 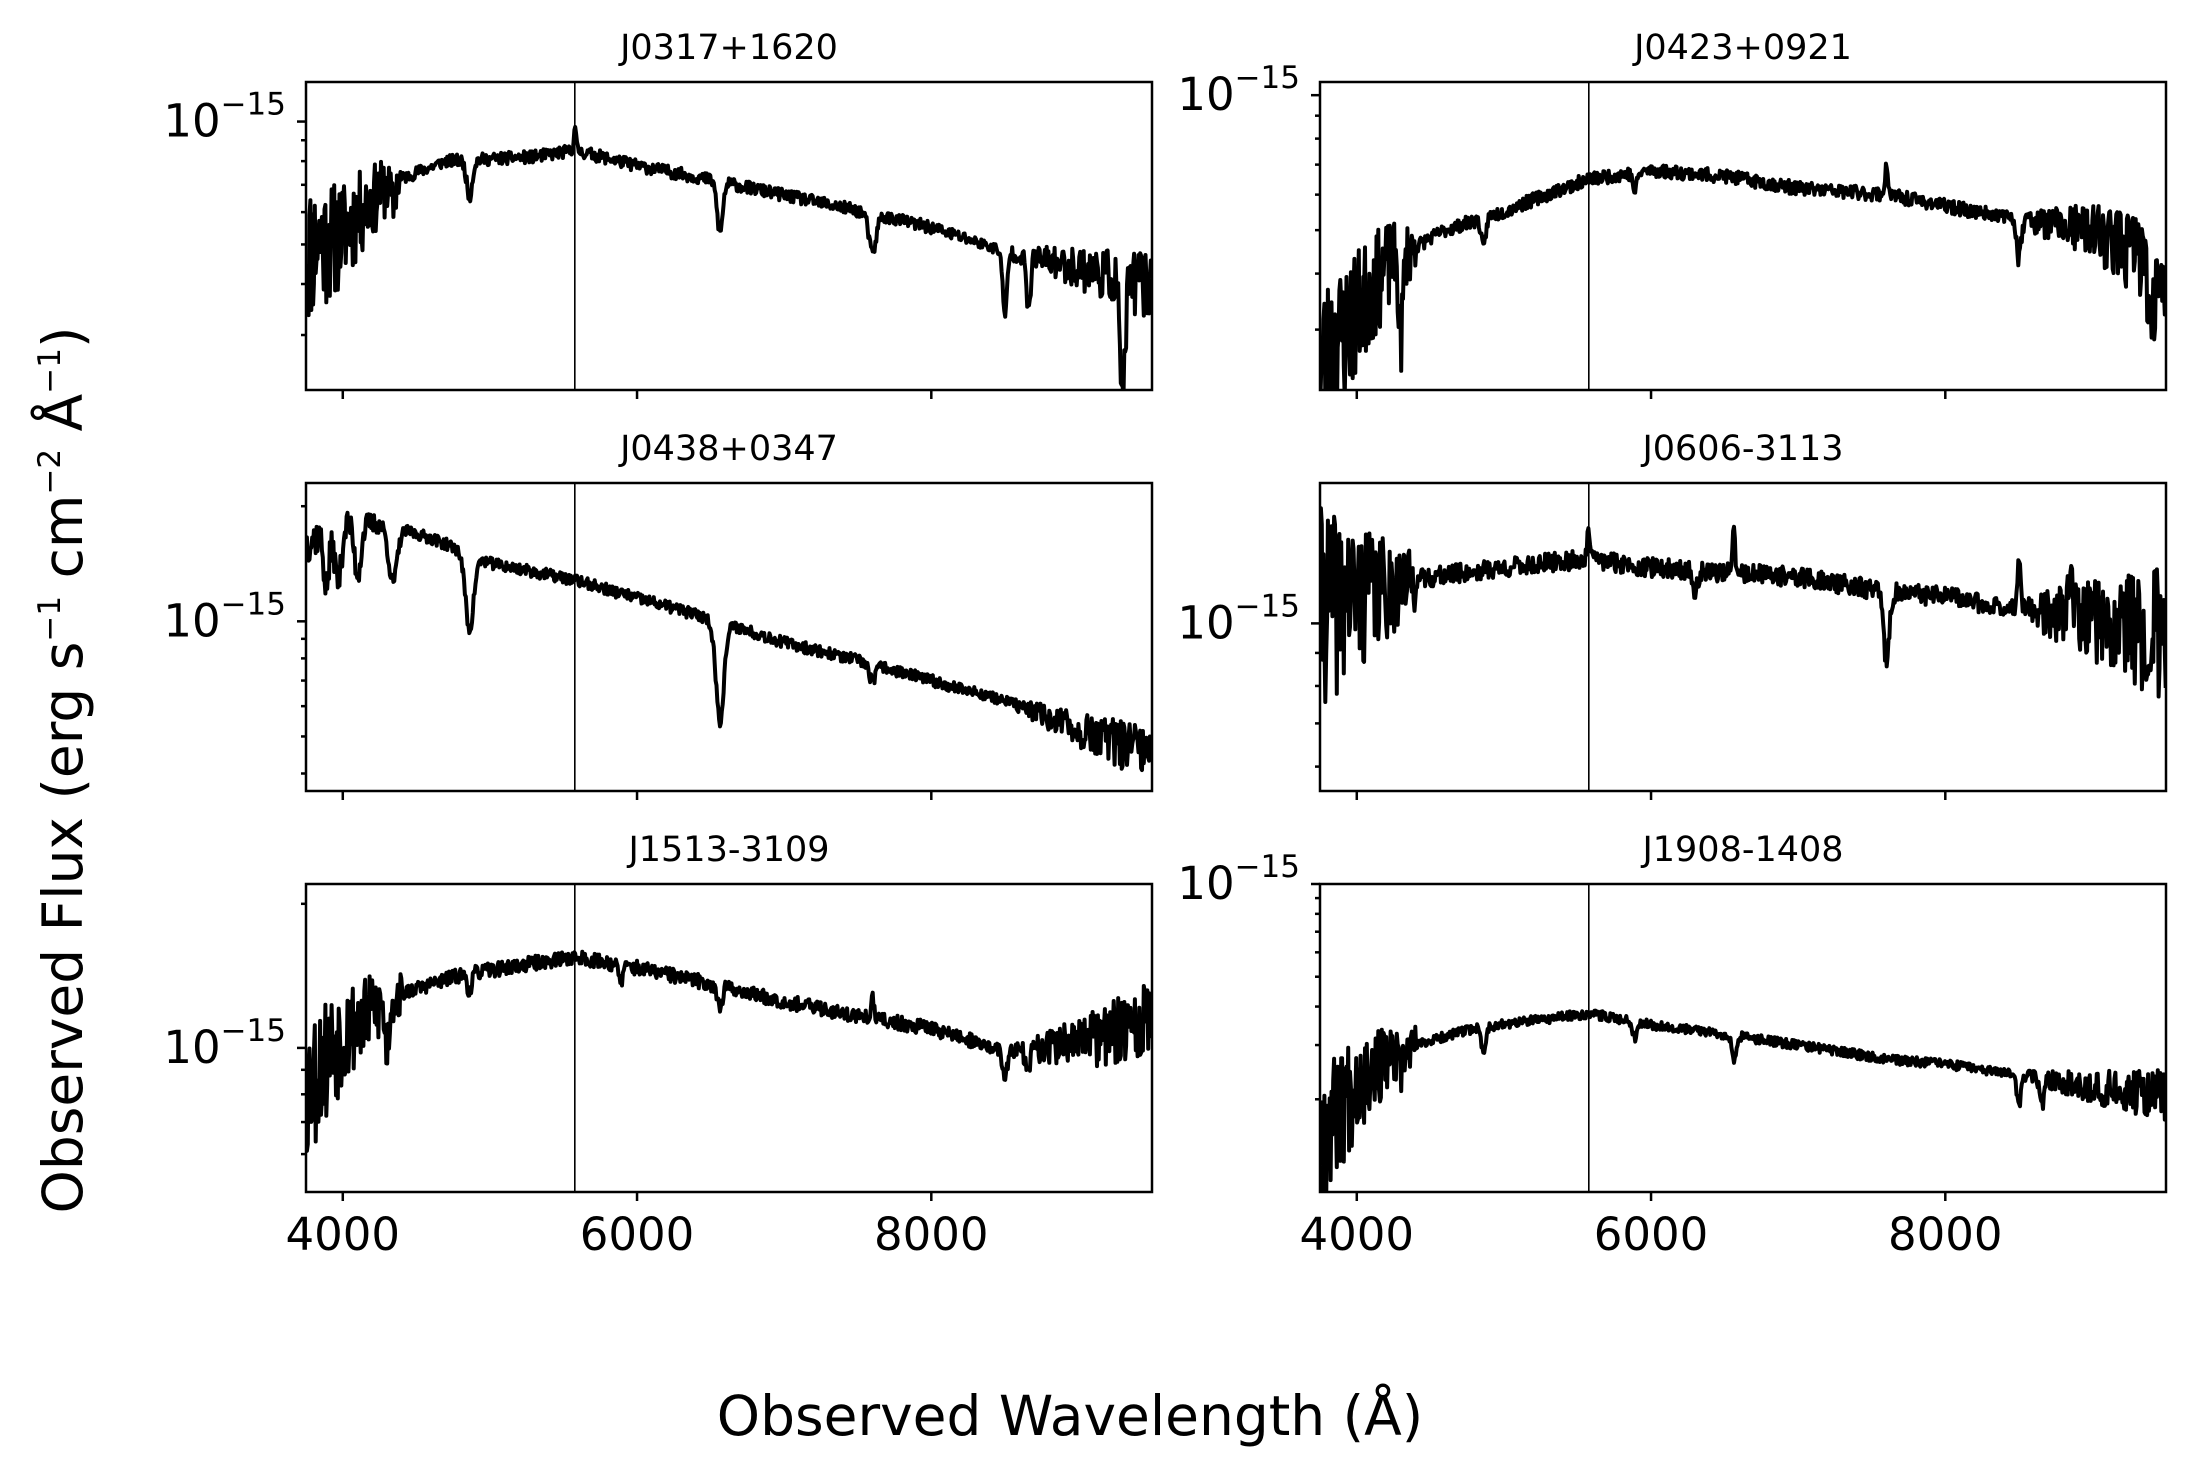 I want to click on panel-J0606-3113: 10−15 J0606-3113, so click(x=1672, y=614).